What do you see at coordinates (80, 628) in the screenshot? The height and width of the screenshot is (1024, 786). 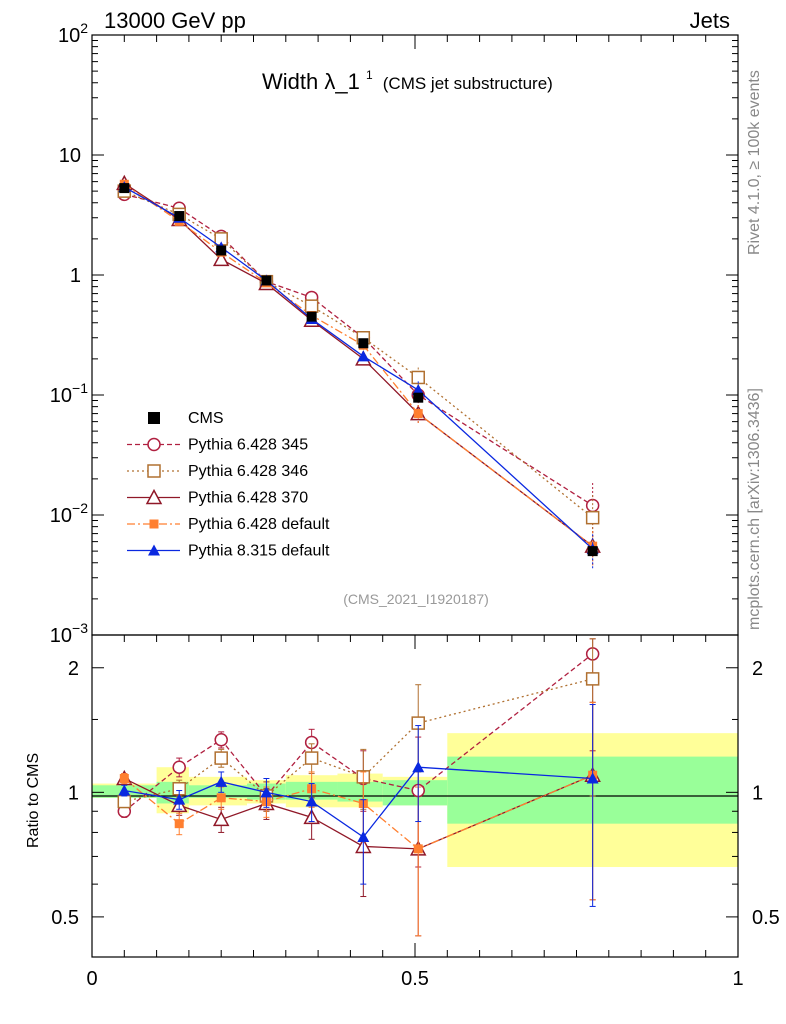 I see `y-tick-label-exp: −3` at bounding box center [80, 628].